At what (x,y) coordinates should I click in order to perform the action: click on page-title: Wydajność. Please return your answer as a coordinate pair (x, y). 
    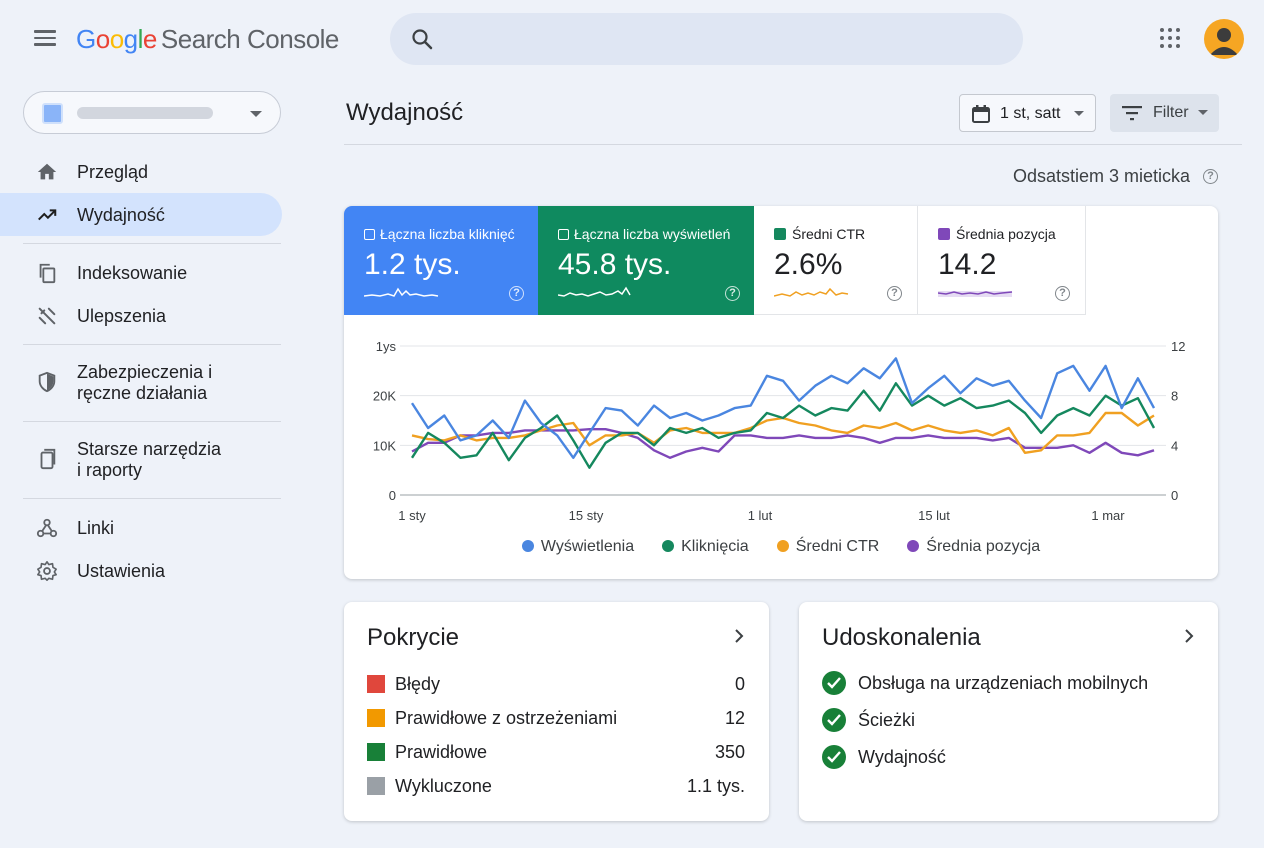
    Looking at the image, I should click on (405, 112).